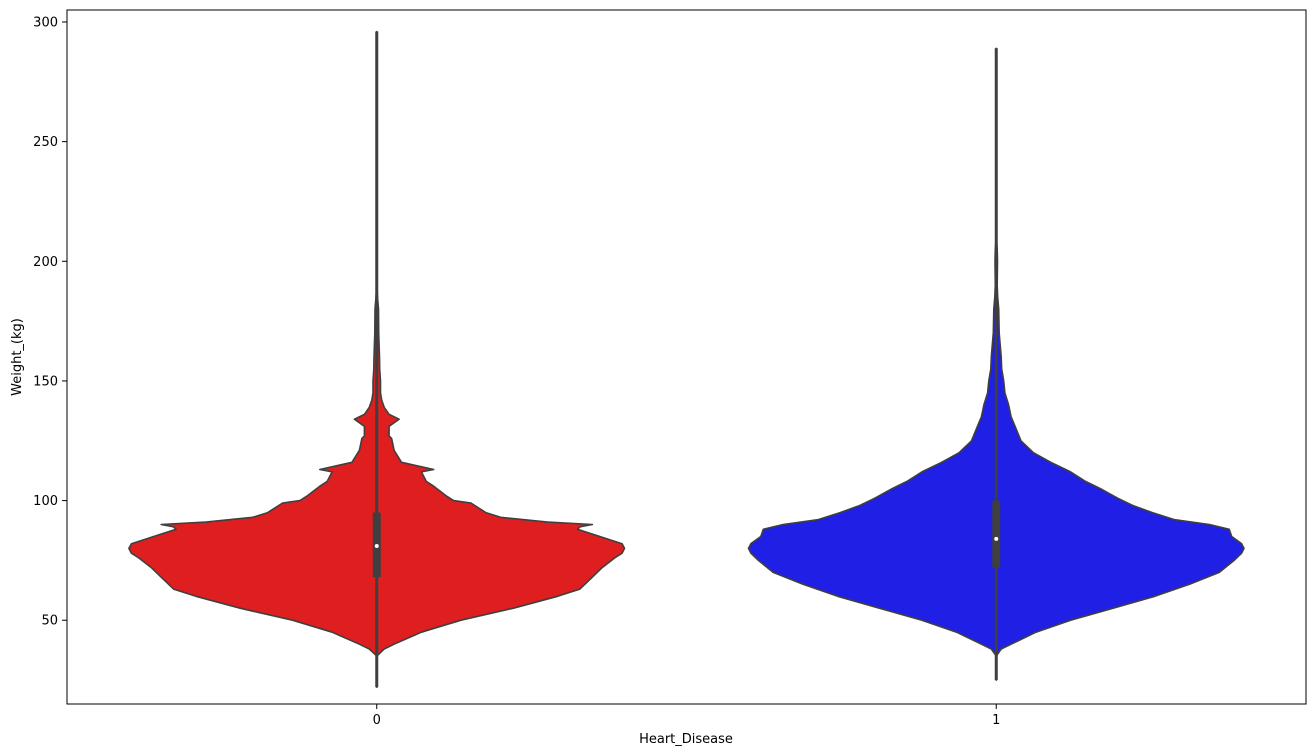  What do you see at coordinates (17, 357) in the screenshot?
I see `y-axis-label: Weight_(kg)` at bounding box center [17, 357].